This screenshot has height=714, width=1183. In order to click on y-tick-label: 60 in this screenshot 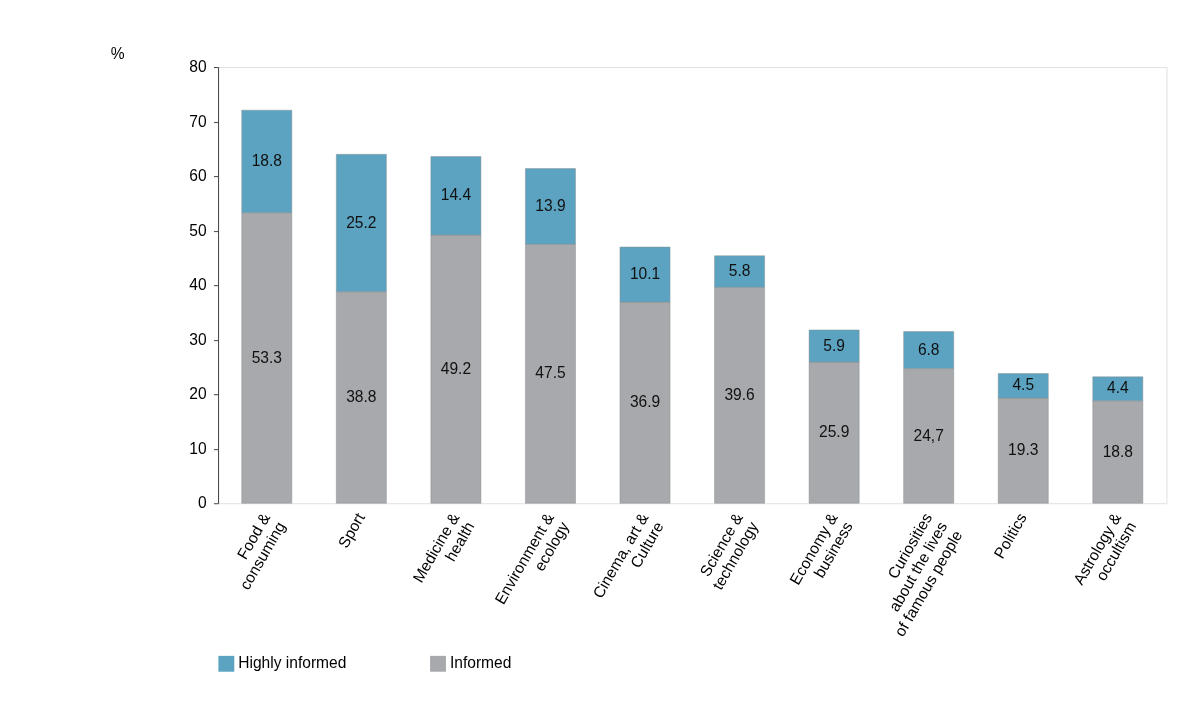, I will do `click(198, 176)`.